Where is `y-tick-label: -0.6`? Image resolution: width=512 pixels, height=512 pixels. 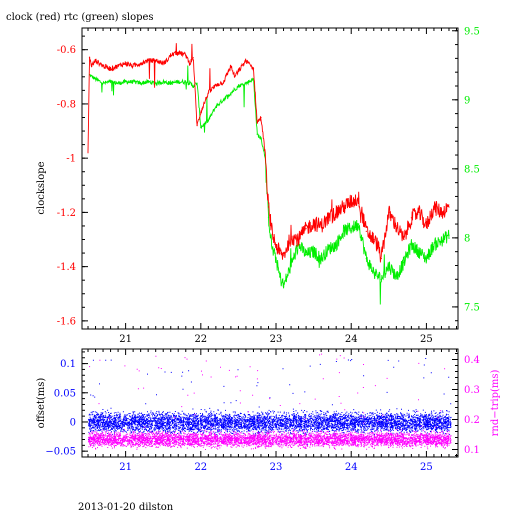 y-tick-label: -0.6 is located at coordinates (66, 50).